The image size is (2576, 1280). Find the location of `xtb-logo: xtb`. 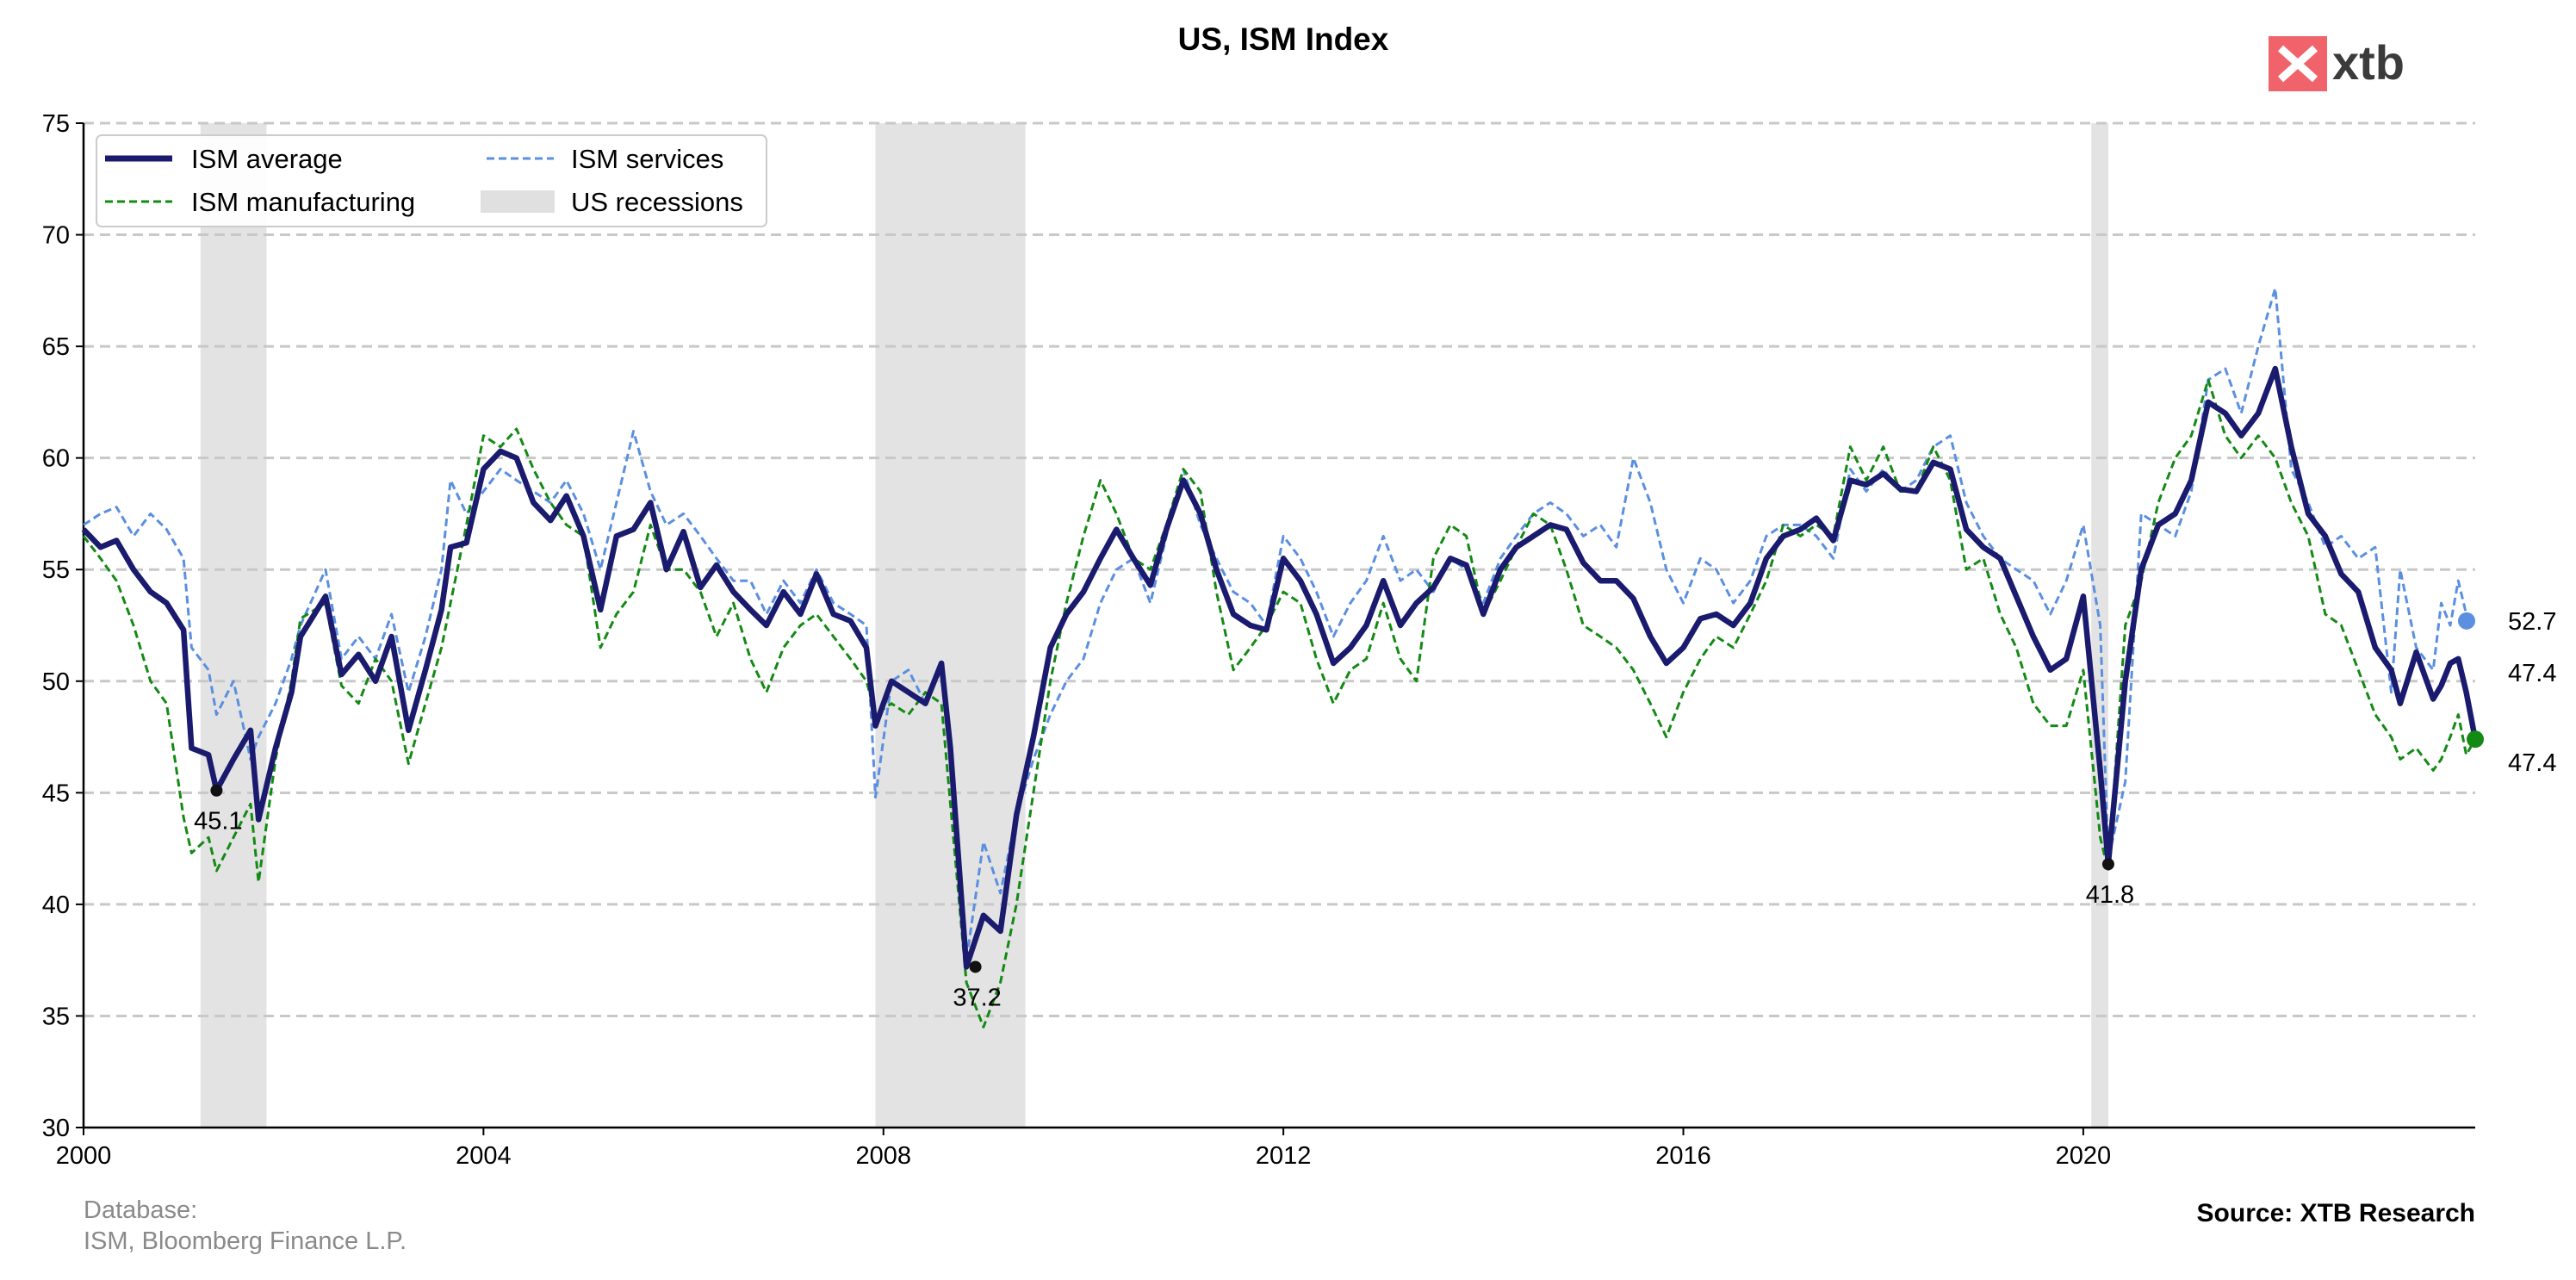

xtb-logo: xtb is located at coordinates (2337, 63).